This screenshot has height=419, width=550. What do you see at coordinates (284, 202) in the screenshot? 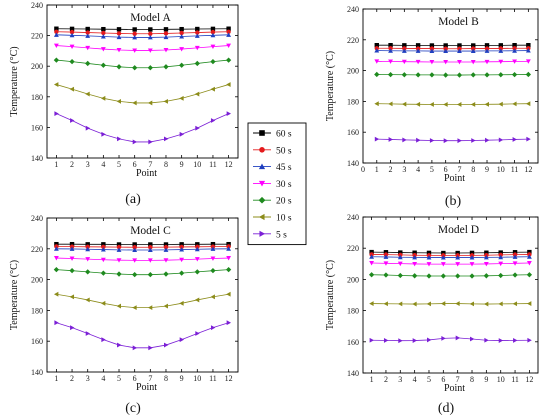
I see `legend-label: 20 s` at bounding box center [284, 202].